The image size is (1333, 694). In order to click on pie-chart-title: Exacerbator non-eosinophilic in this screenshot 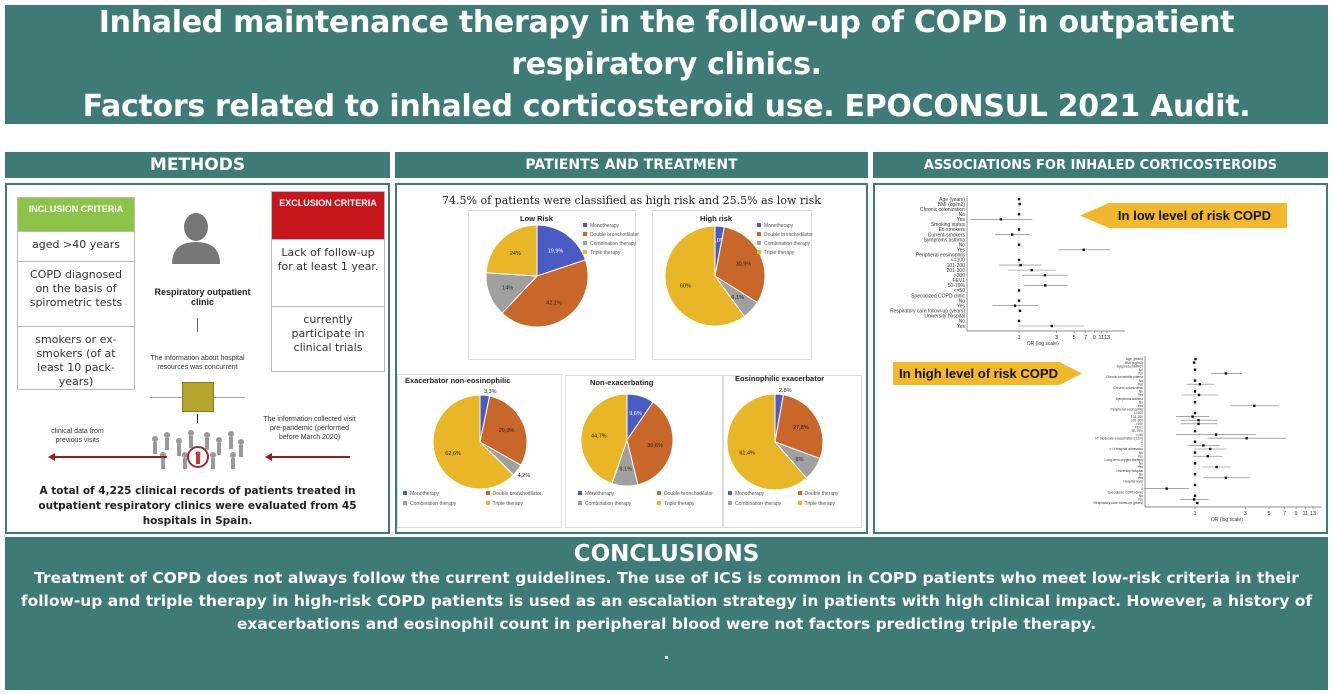, I will do `click(458, 380)`.